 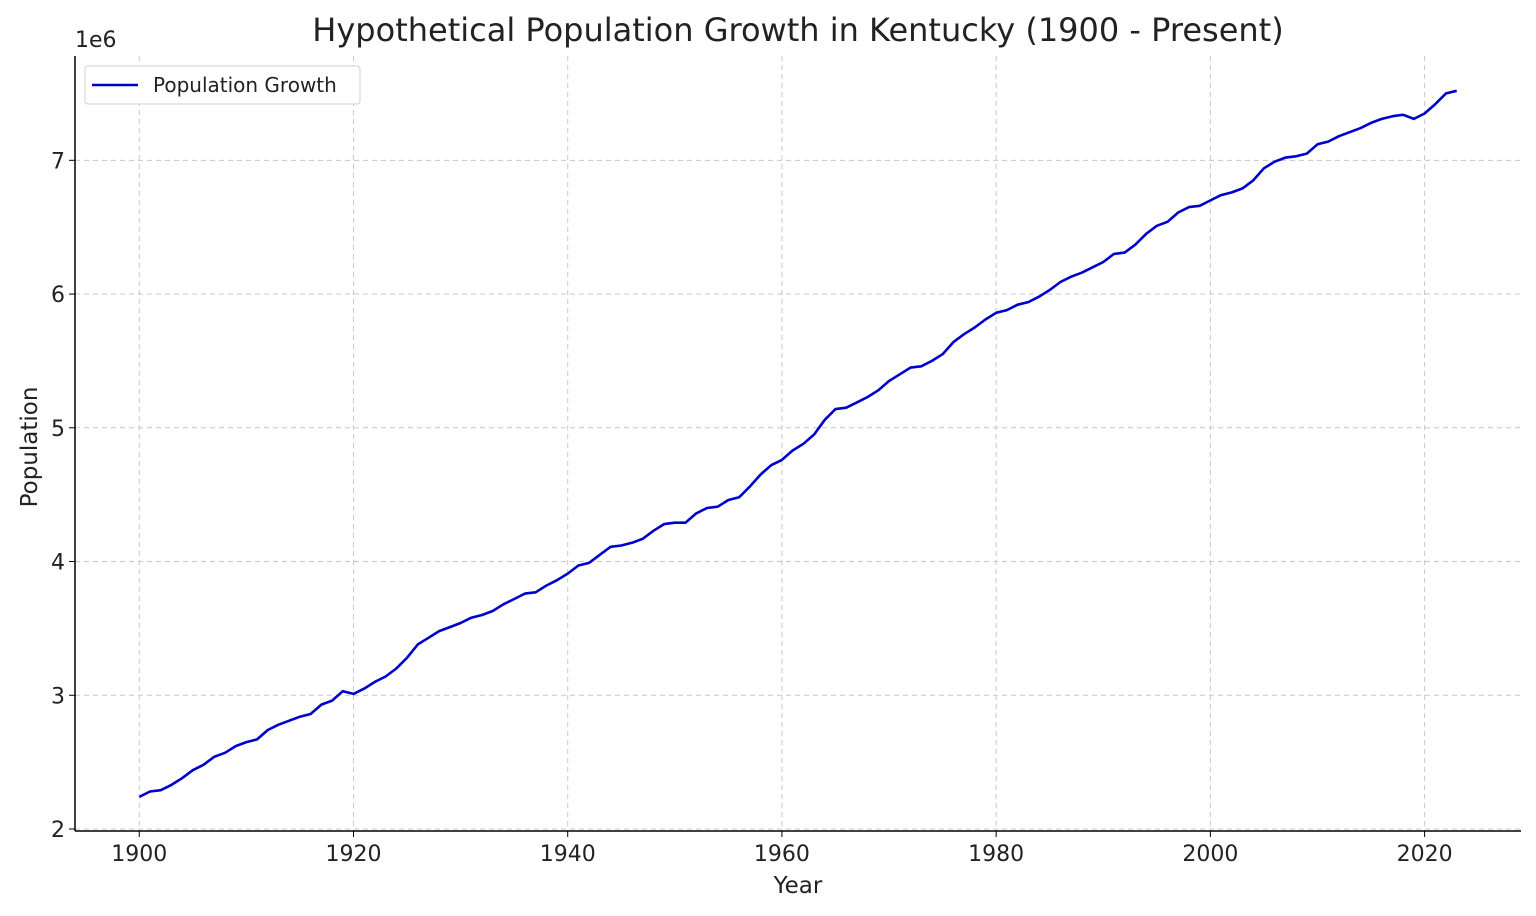 What do you see at coordinates (58, 161) in the screenshot?
I see `y-tick-label: 7` at bounding box center [58, 161].